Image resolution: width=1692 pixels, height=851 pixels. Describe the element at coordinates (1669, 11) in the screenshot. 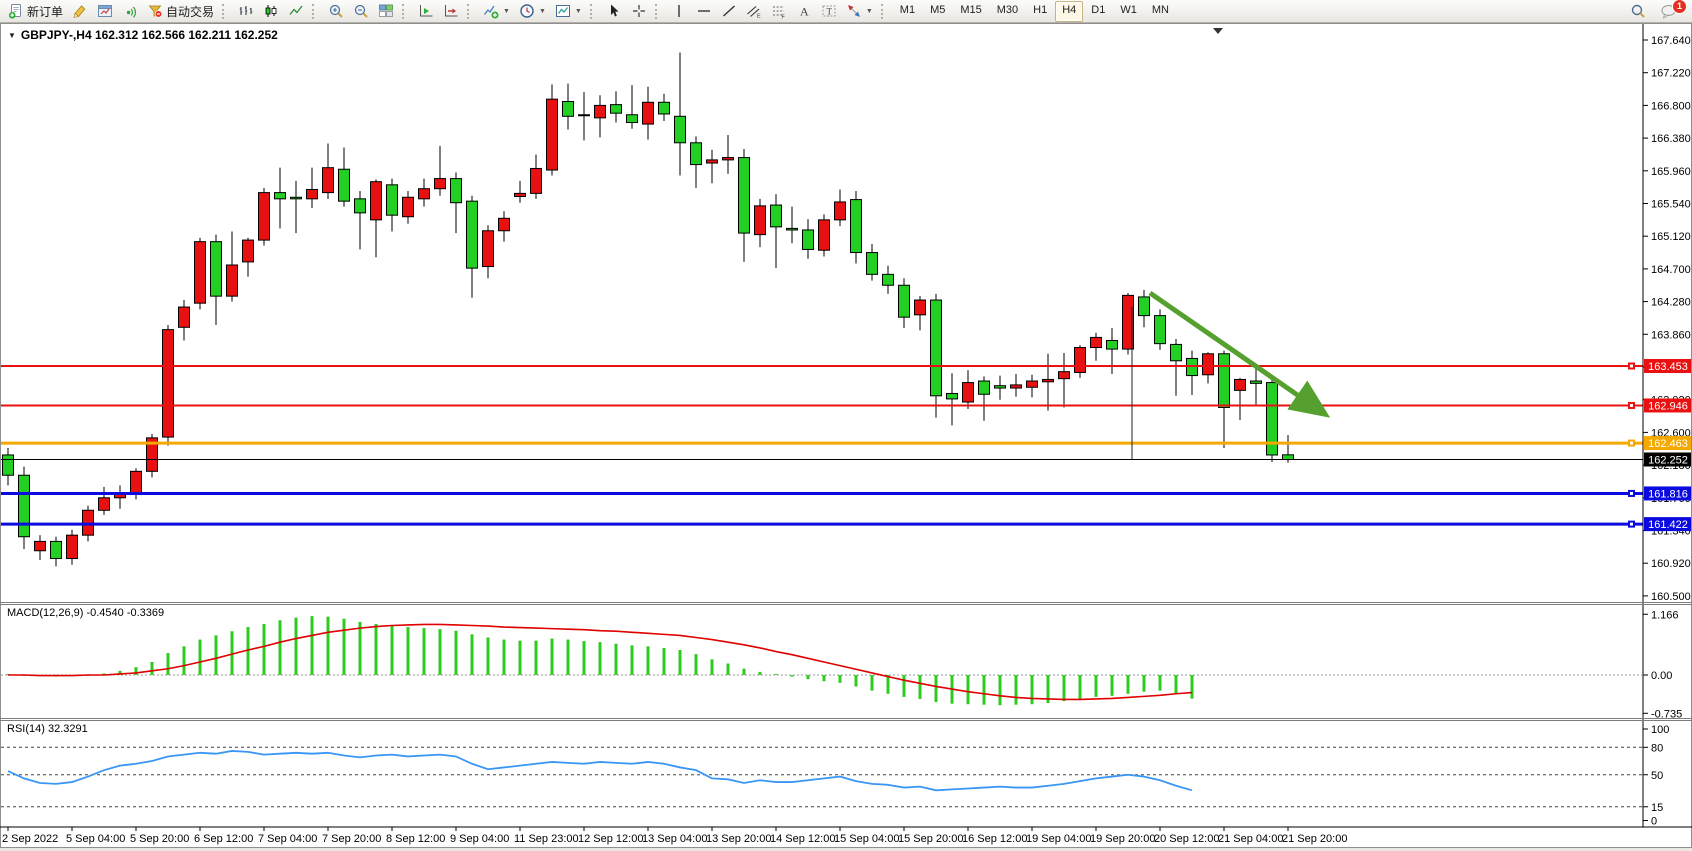

I see `chat-icon` at that location.